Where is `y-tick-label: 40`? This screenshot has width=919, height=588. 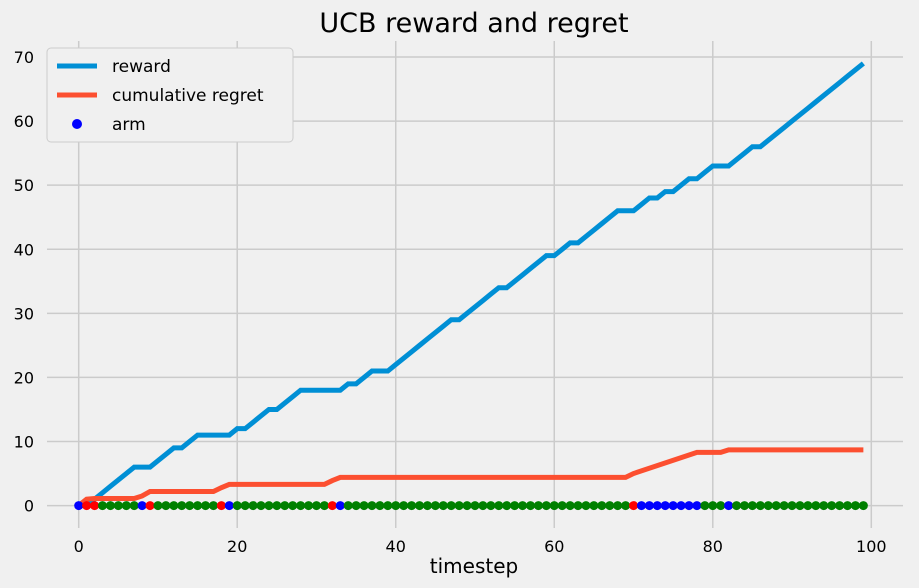
y-tick-label: 40 is located at coordinates (24, 249).